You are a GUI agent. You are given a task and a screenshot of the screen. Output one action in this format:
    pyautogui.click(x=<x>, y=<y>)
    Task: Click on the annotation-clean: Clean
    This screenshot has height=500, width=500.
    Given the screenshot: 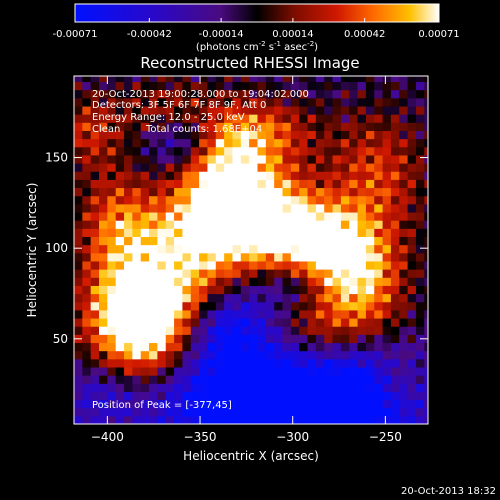 What is the action you would take?
    pyautogui.click(x=106, y=129)
    